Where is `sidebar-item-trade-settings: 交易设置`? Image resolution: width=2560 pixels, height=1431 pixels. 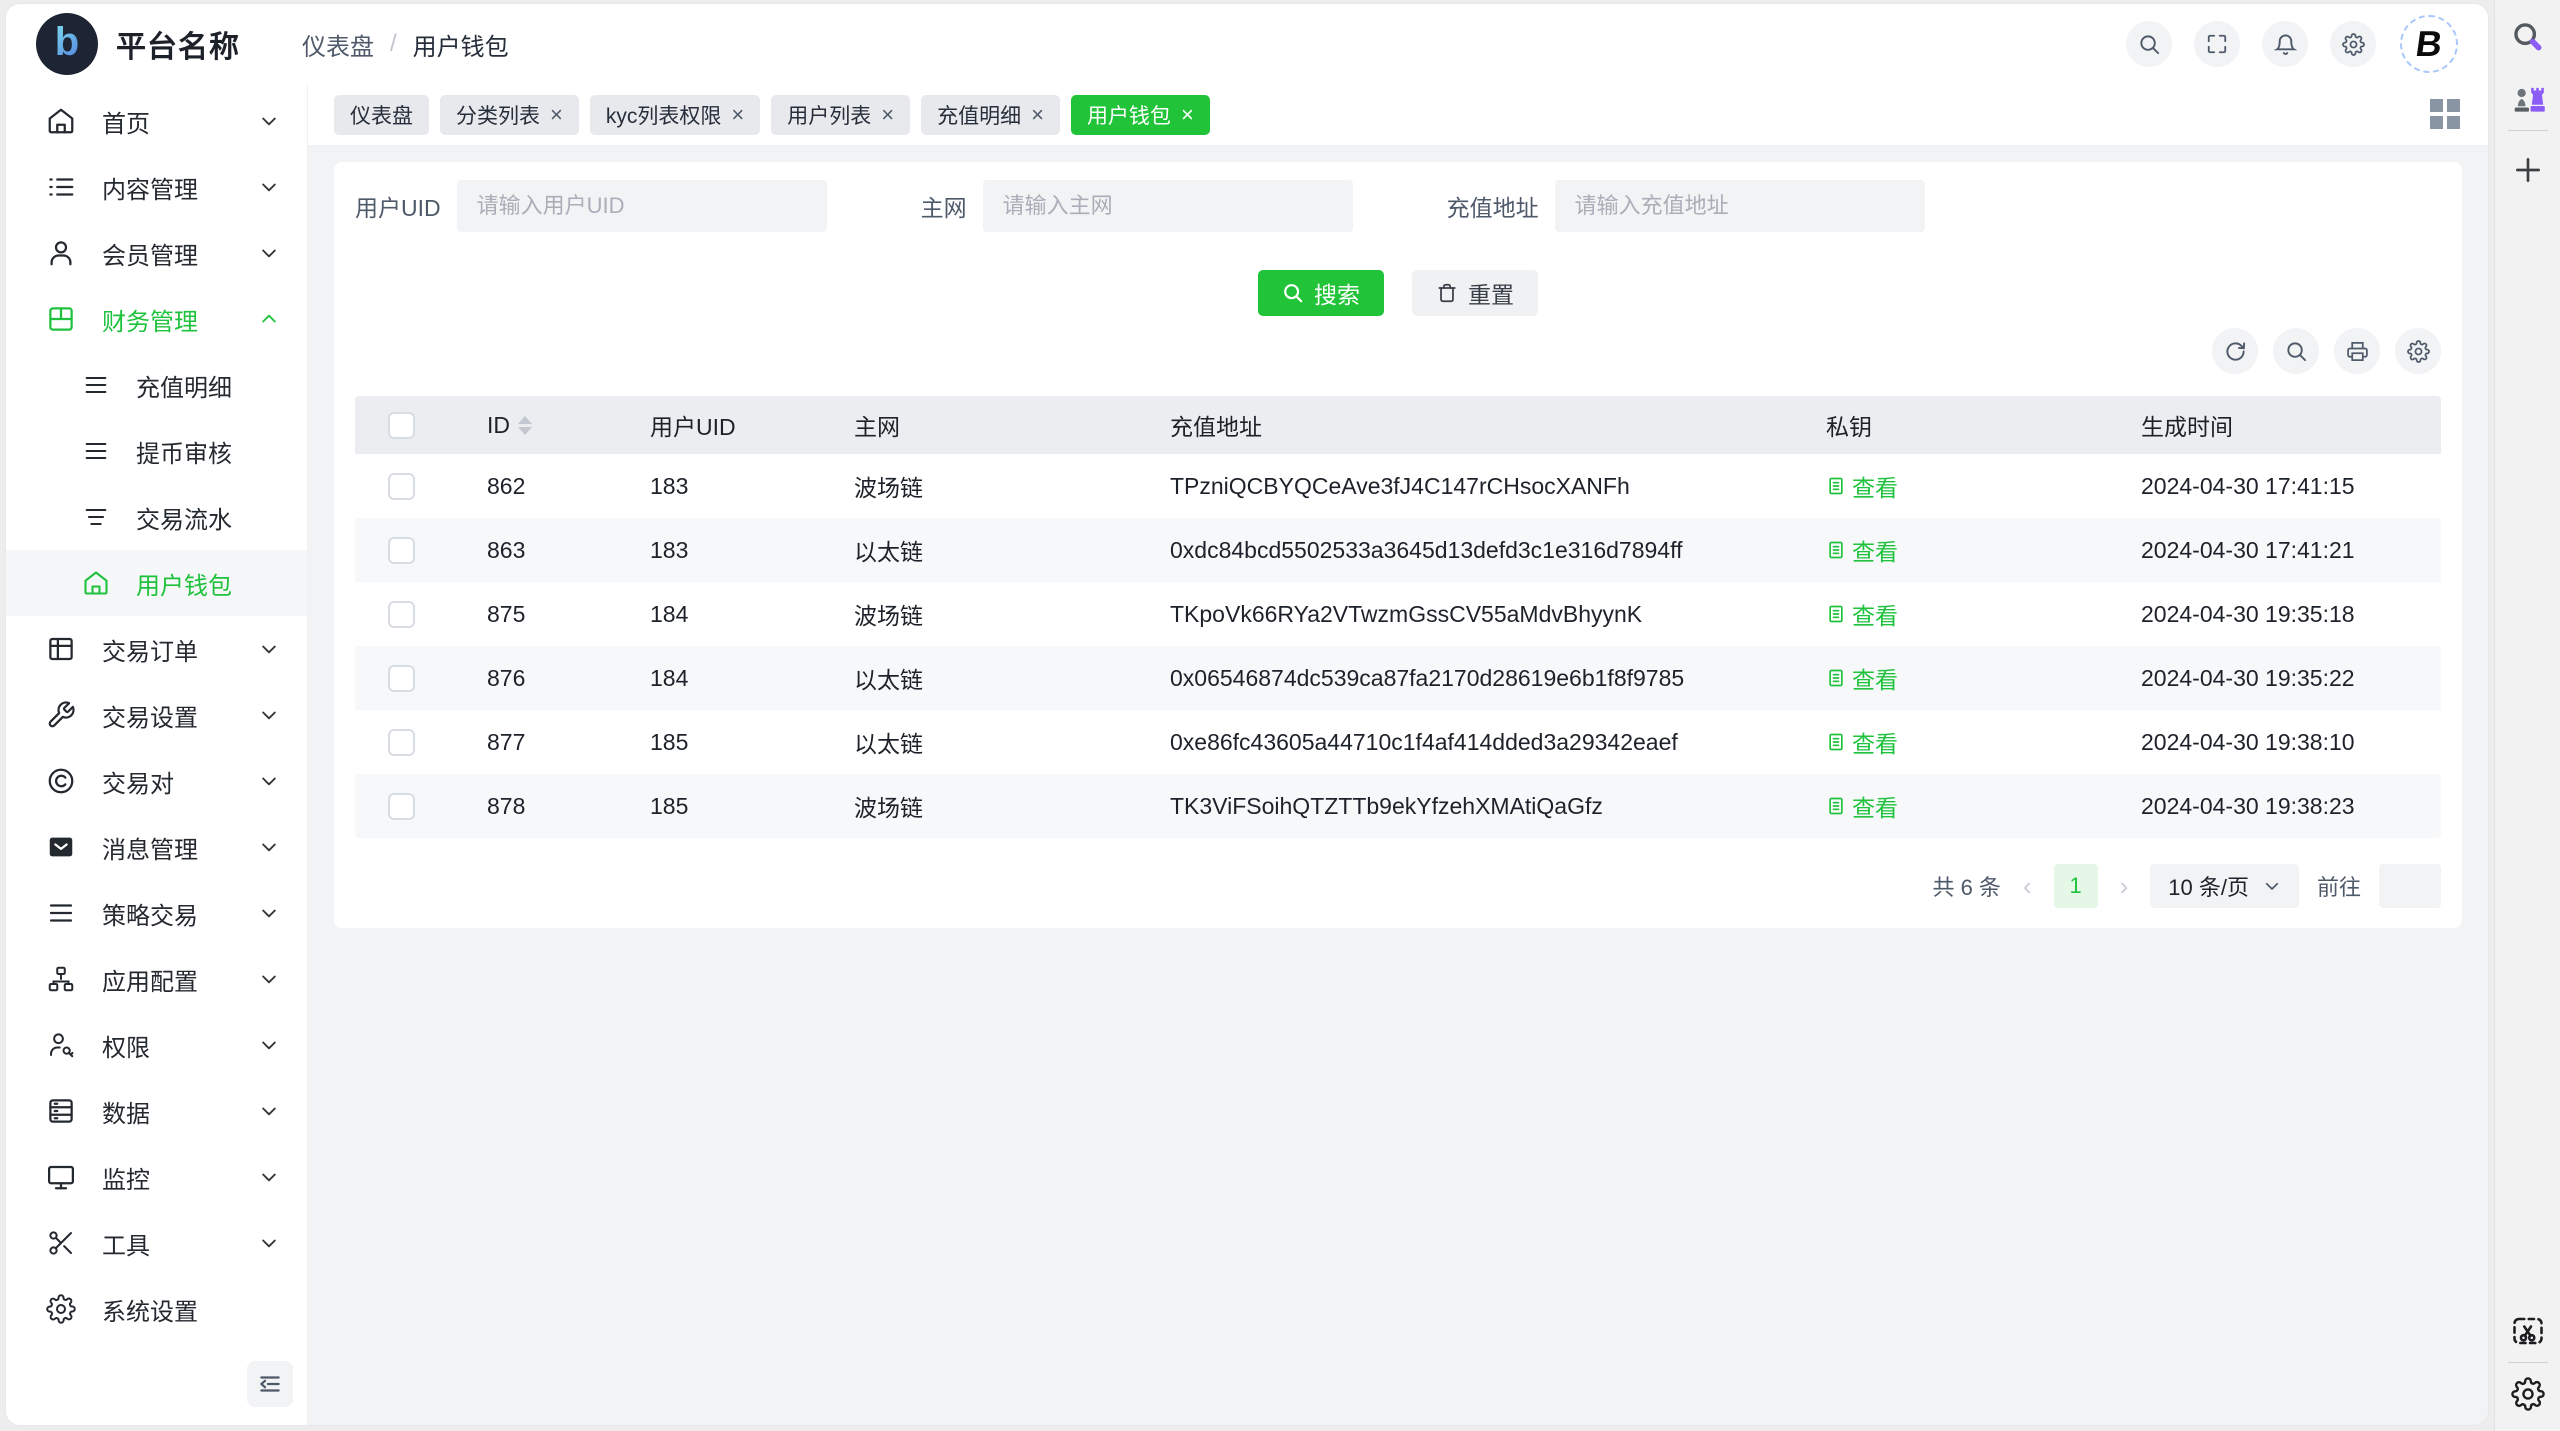
sidebar-item-trade-settings: 交易设置 is located at coordinates (156, 715).